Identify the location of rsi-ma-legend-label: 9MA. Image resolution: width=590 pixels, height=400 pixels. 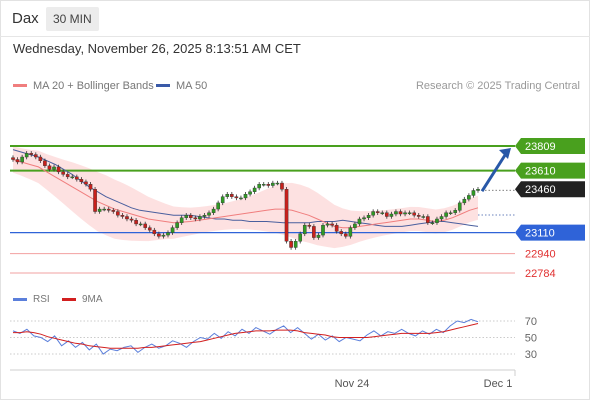
(92, 299).